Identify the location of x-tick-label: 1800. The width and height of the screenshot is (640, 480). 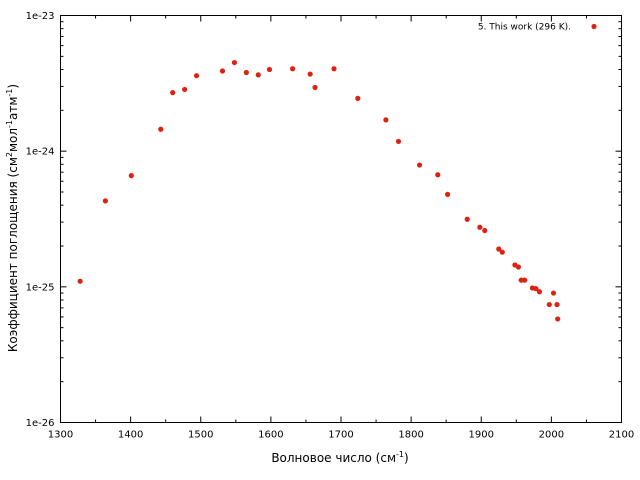
(410, 435).